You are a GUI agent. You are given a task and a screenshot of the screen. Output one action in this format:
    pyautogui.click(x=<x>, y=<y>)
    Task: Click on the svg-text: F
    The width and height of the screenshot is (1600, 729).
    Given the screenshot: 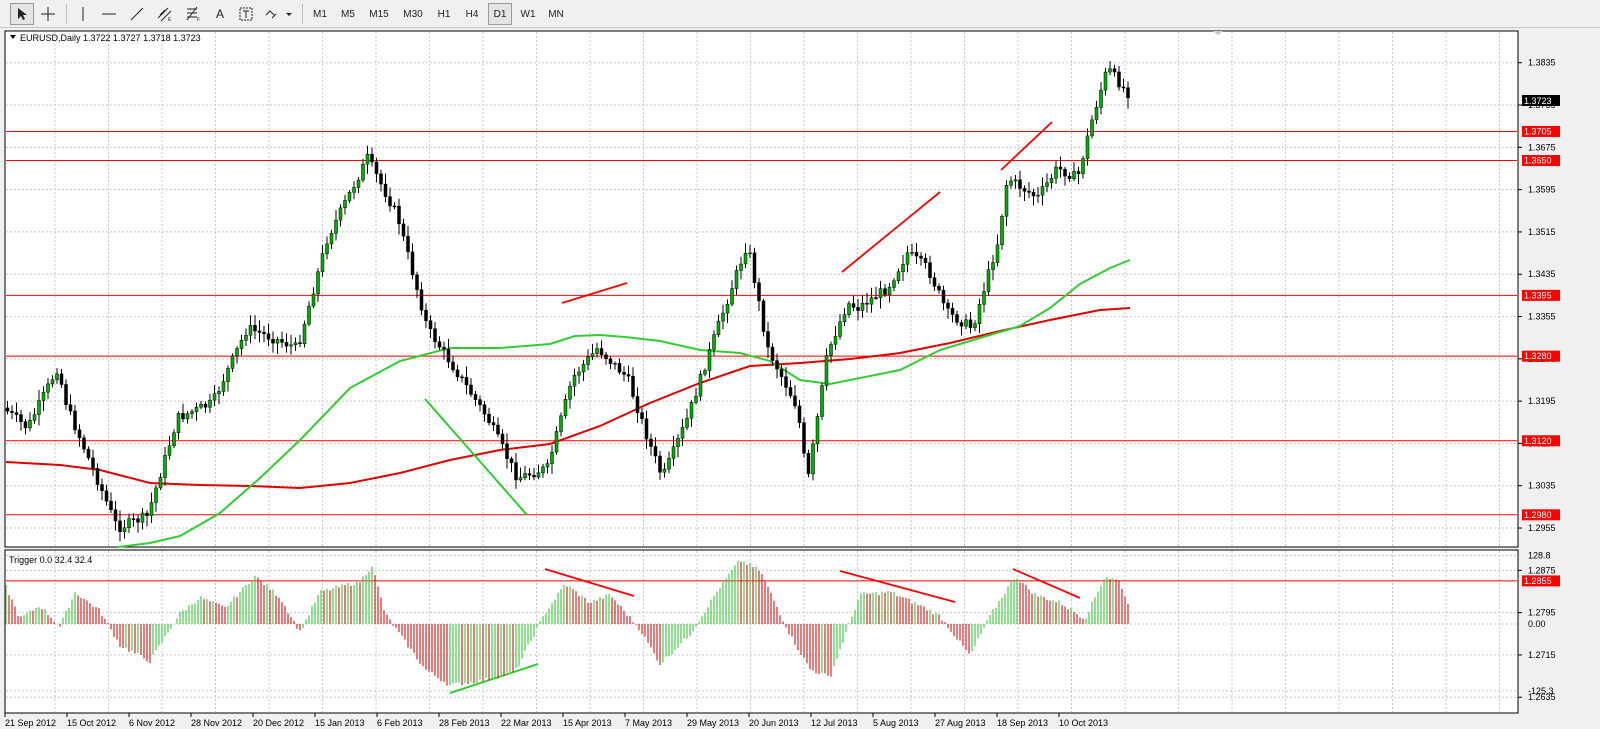 What is the action you would take?
    pyautogui.click(x=198, y=19)
    